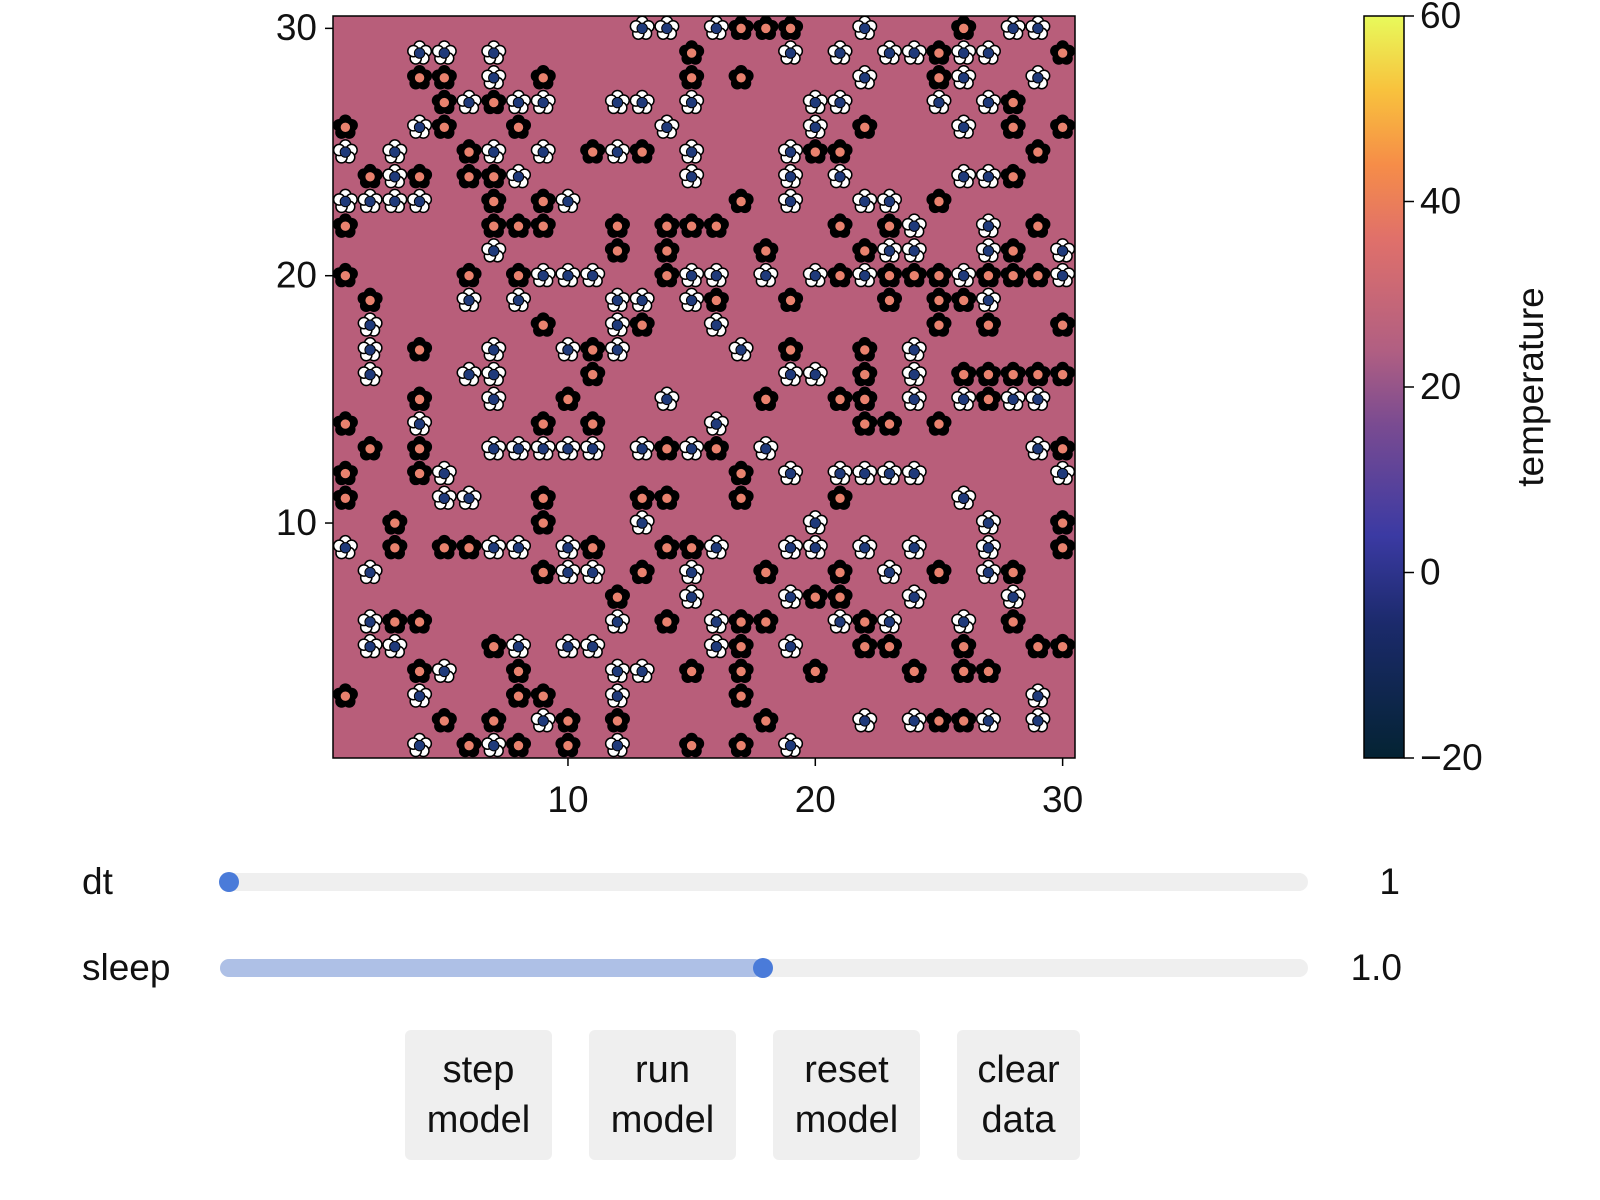 The height and width of the screenshot is (1200, 1600). I want to click on slider-track, so click(764, 882).